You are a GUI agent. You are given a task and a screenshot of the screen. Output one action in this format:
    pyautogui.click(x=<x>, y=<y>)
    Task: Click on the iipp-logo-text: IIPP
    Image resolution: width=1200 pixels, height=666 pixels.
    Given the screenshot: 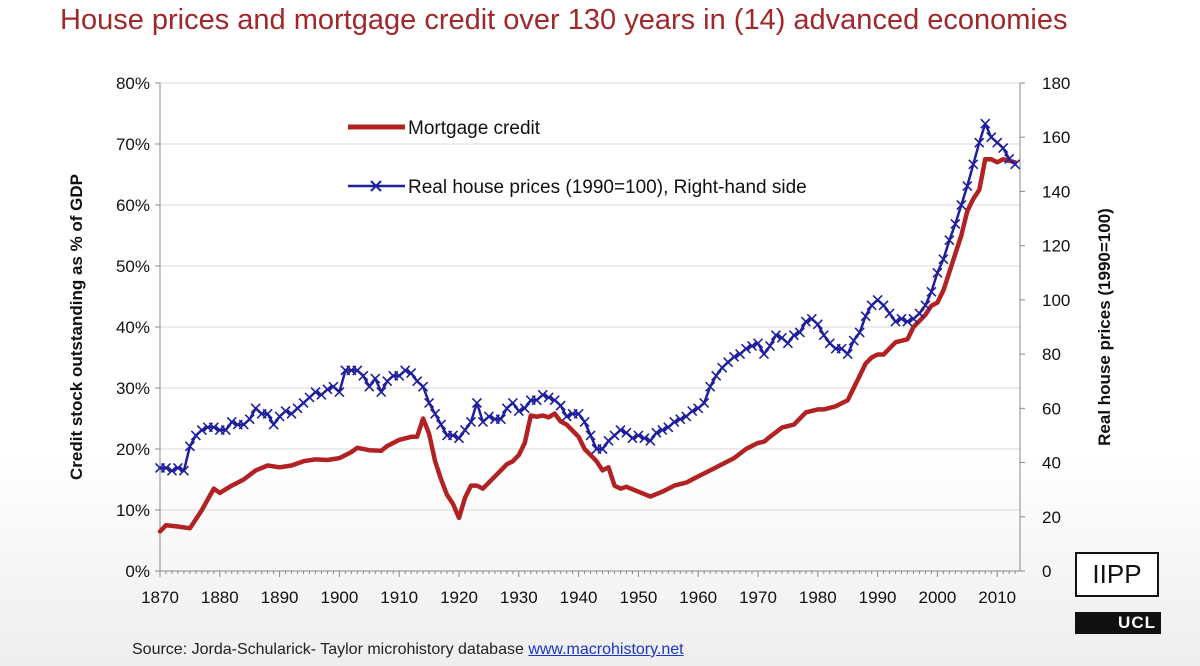 What is the action you would take?
    pyautogui.click(x=1117, y=574)
    